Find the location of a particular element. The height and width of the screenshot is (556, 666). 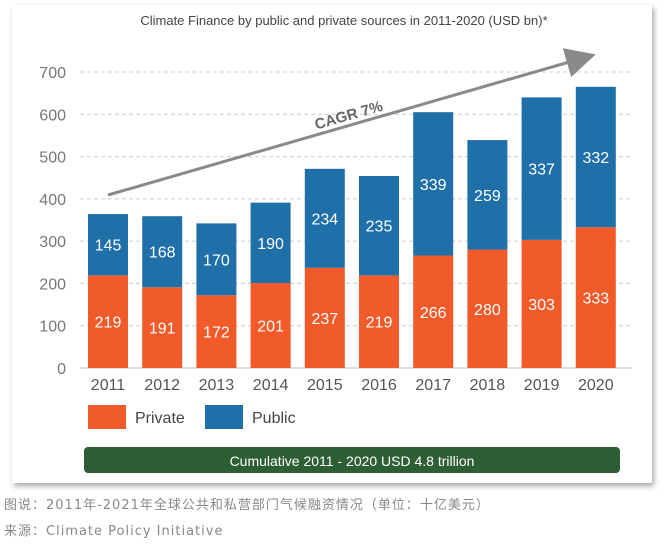

x-tick-label: 2012 is located at coordinates (162, 385).